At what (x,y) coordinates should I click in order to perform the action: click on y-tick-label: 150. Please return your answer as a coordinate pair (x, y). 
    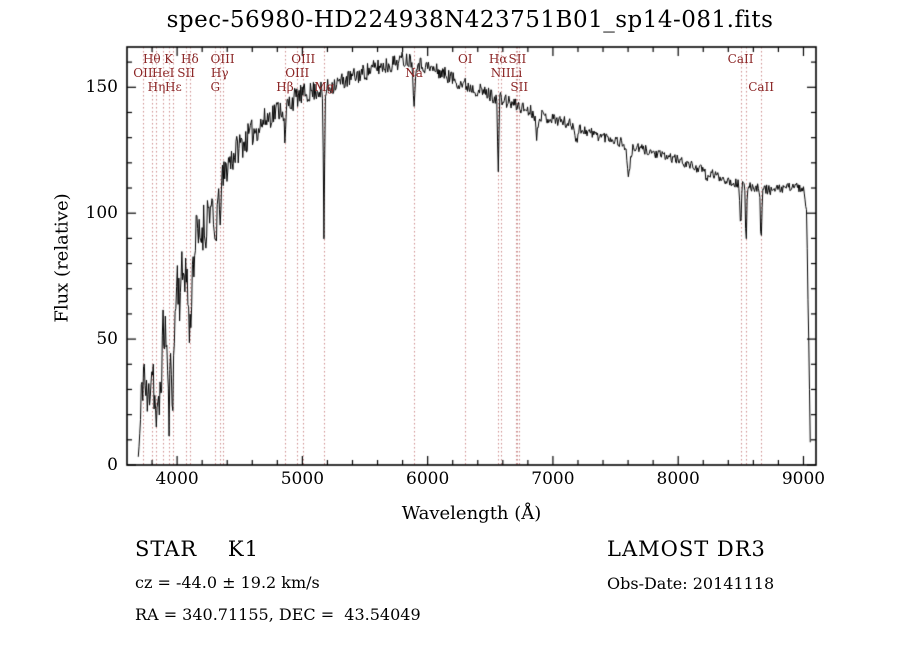
    Looking at the image, I should click on (101, 87).